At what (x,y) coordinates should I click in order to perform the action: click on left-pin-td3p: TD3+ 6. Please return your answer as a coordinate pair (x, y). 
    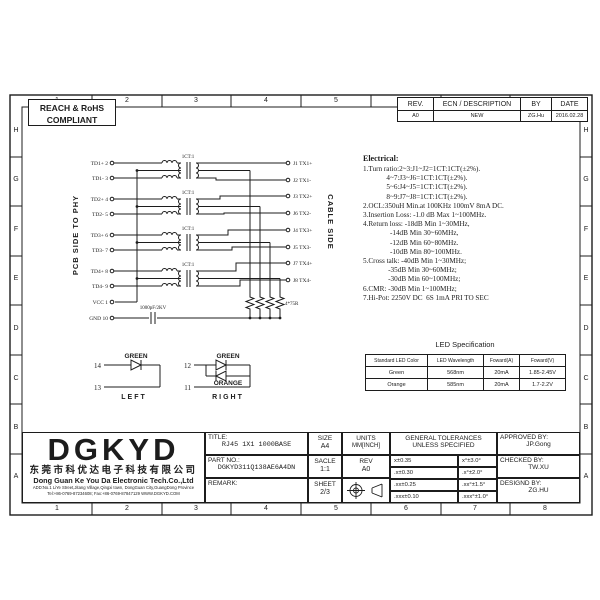
    Looking at the image, I should click on (100, 236).